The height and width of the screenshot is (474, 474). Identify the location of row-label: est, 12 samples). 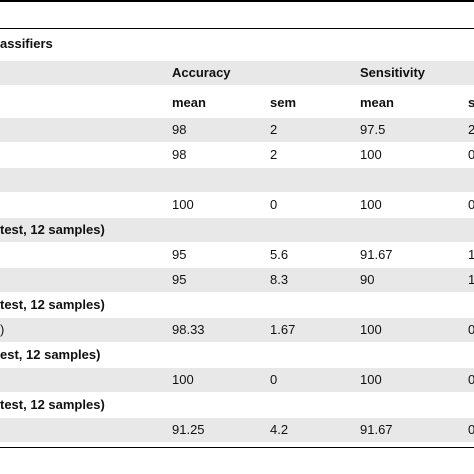
(50, 354).